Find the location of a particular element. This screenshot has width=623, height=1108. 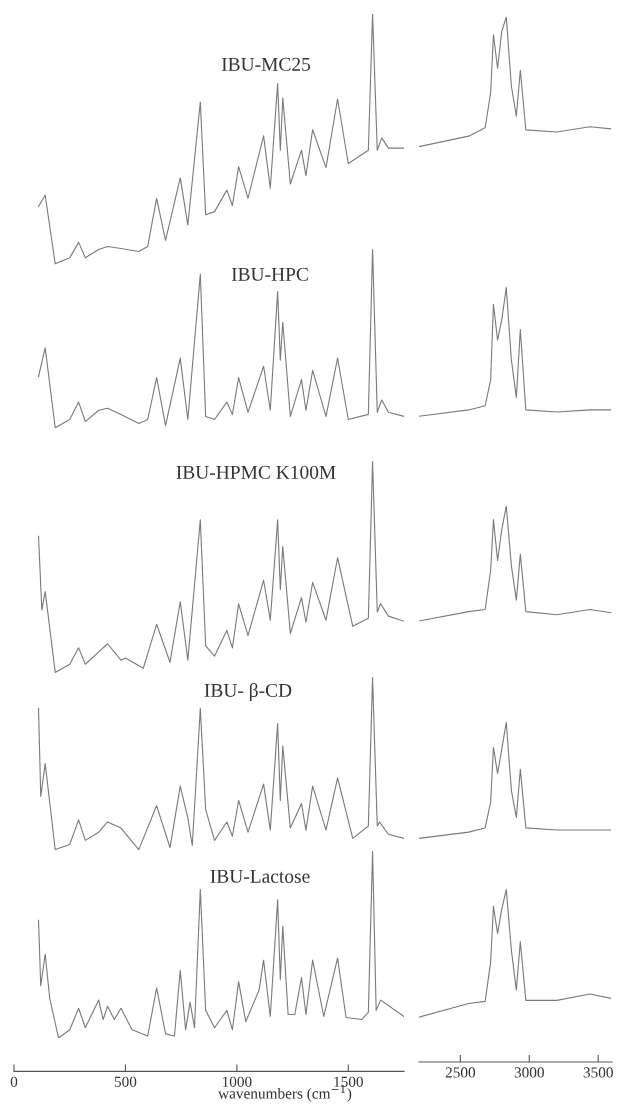

x-tick-label: 500 is located at coordinates (125, 1081).